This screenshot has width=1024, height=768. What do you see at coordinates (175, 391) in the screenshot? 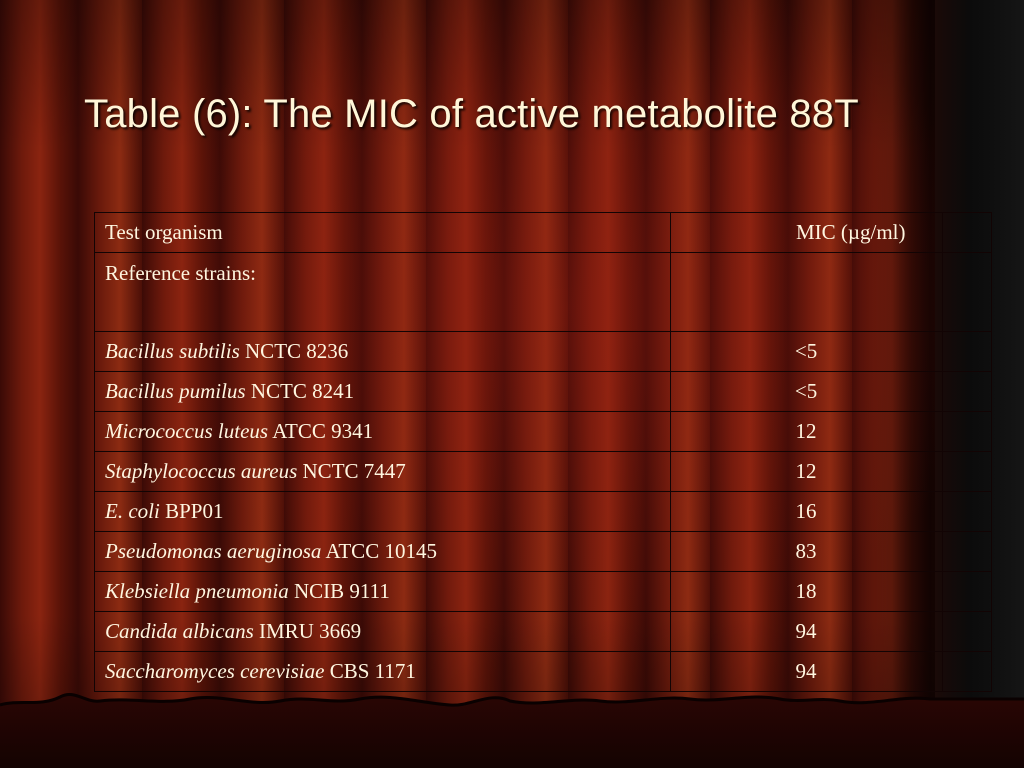
I see `species-name: Bacillus pumilus` at bounding box center [175, 391].